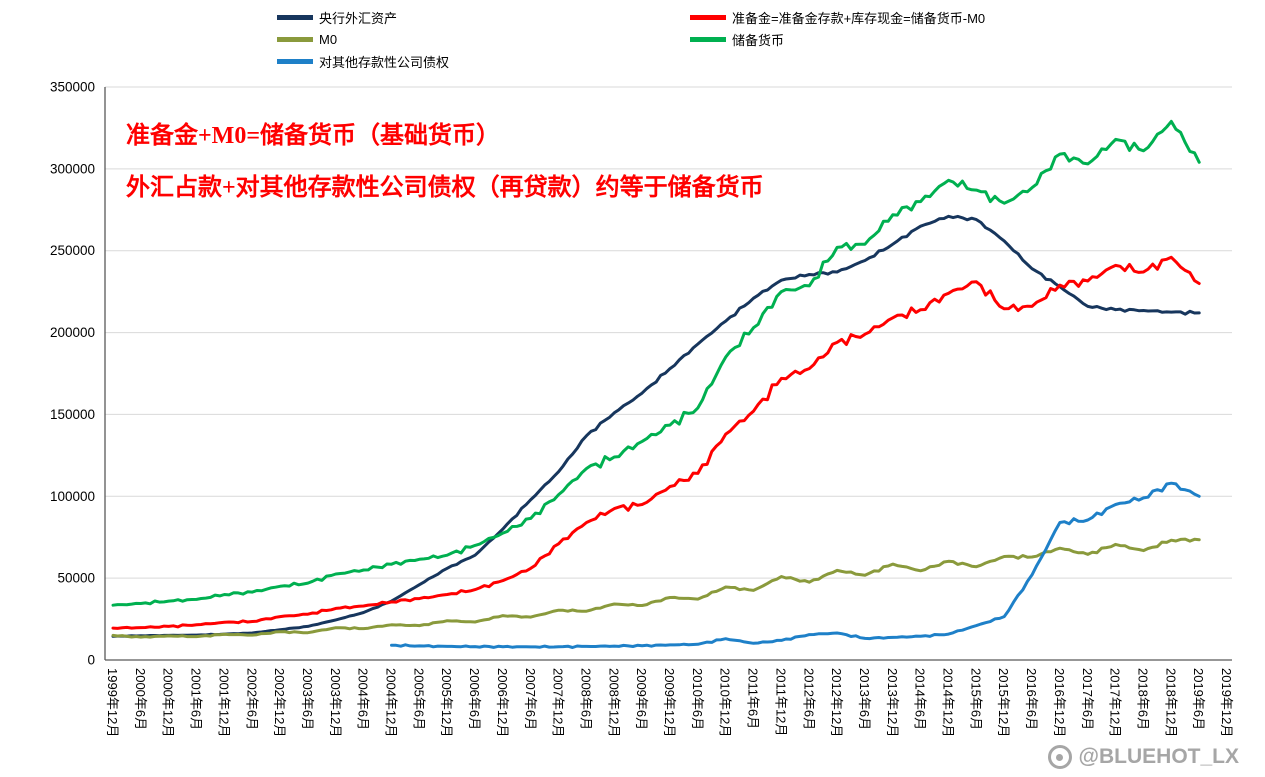 This screenshot has height=777, width=1265. I want to click on x-tick-label: 2019年6月, so click(1198, 699).